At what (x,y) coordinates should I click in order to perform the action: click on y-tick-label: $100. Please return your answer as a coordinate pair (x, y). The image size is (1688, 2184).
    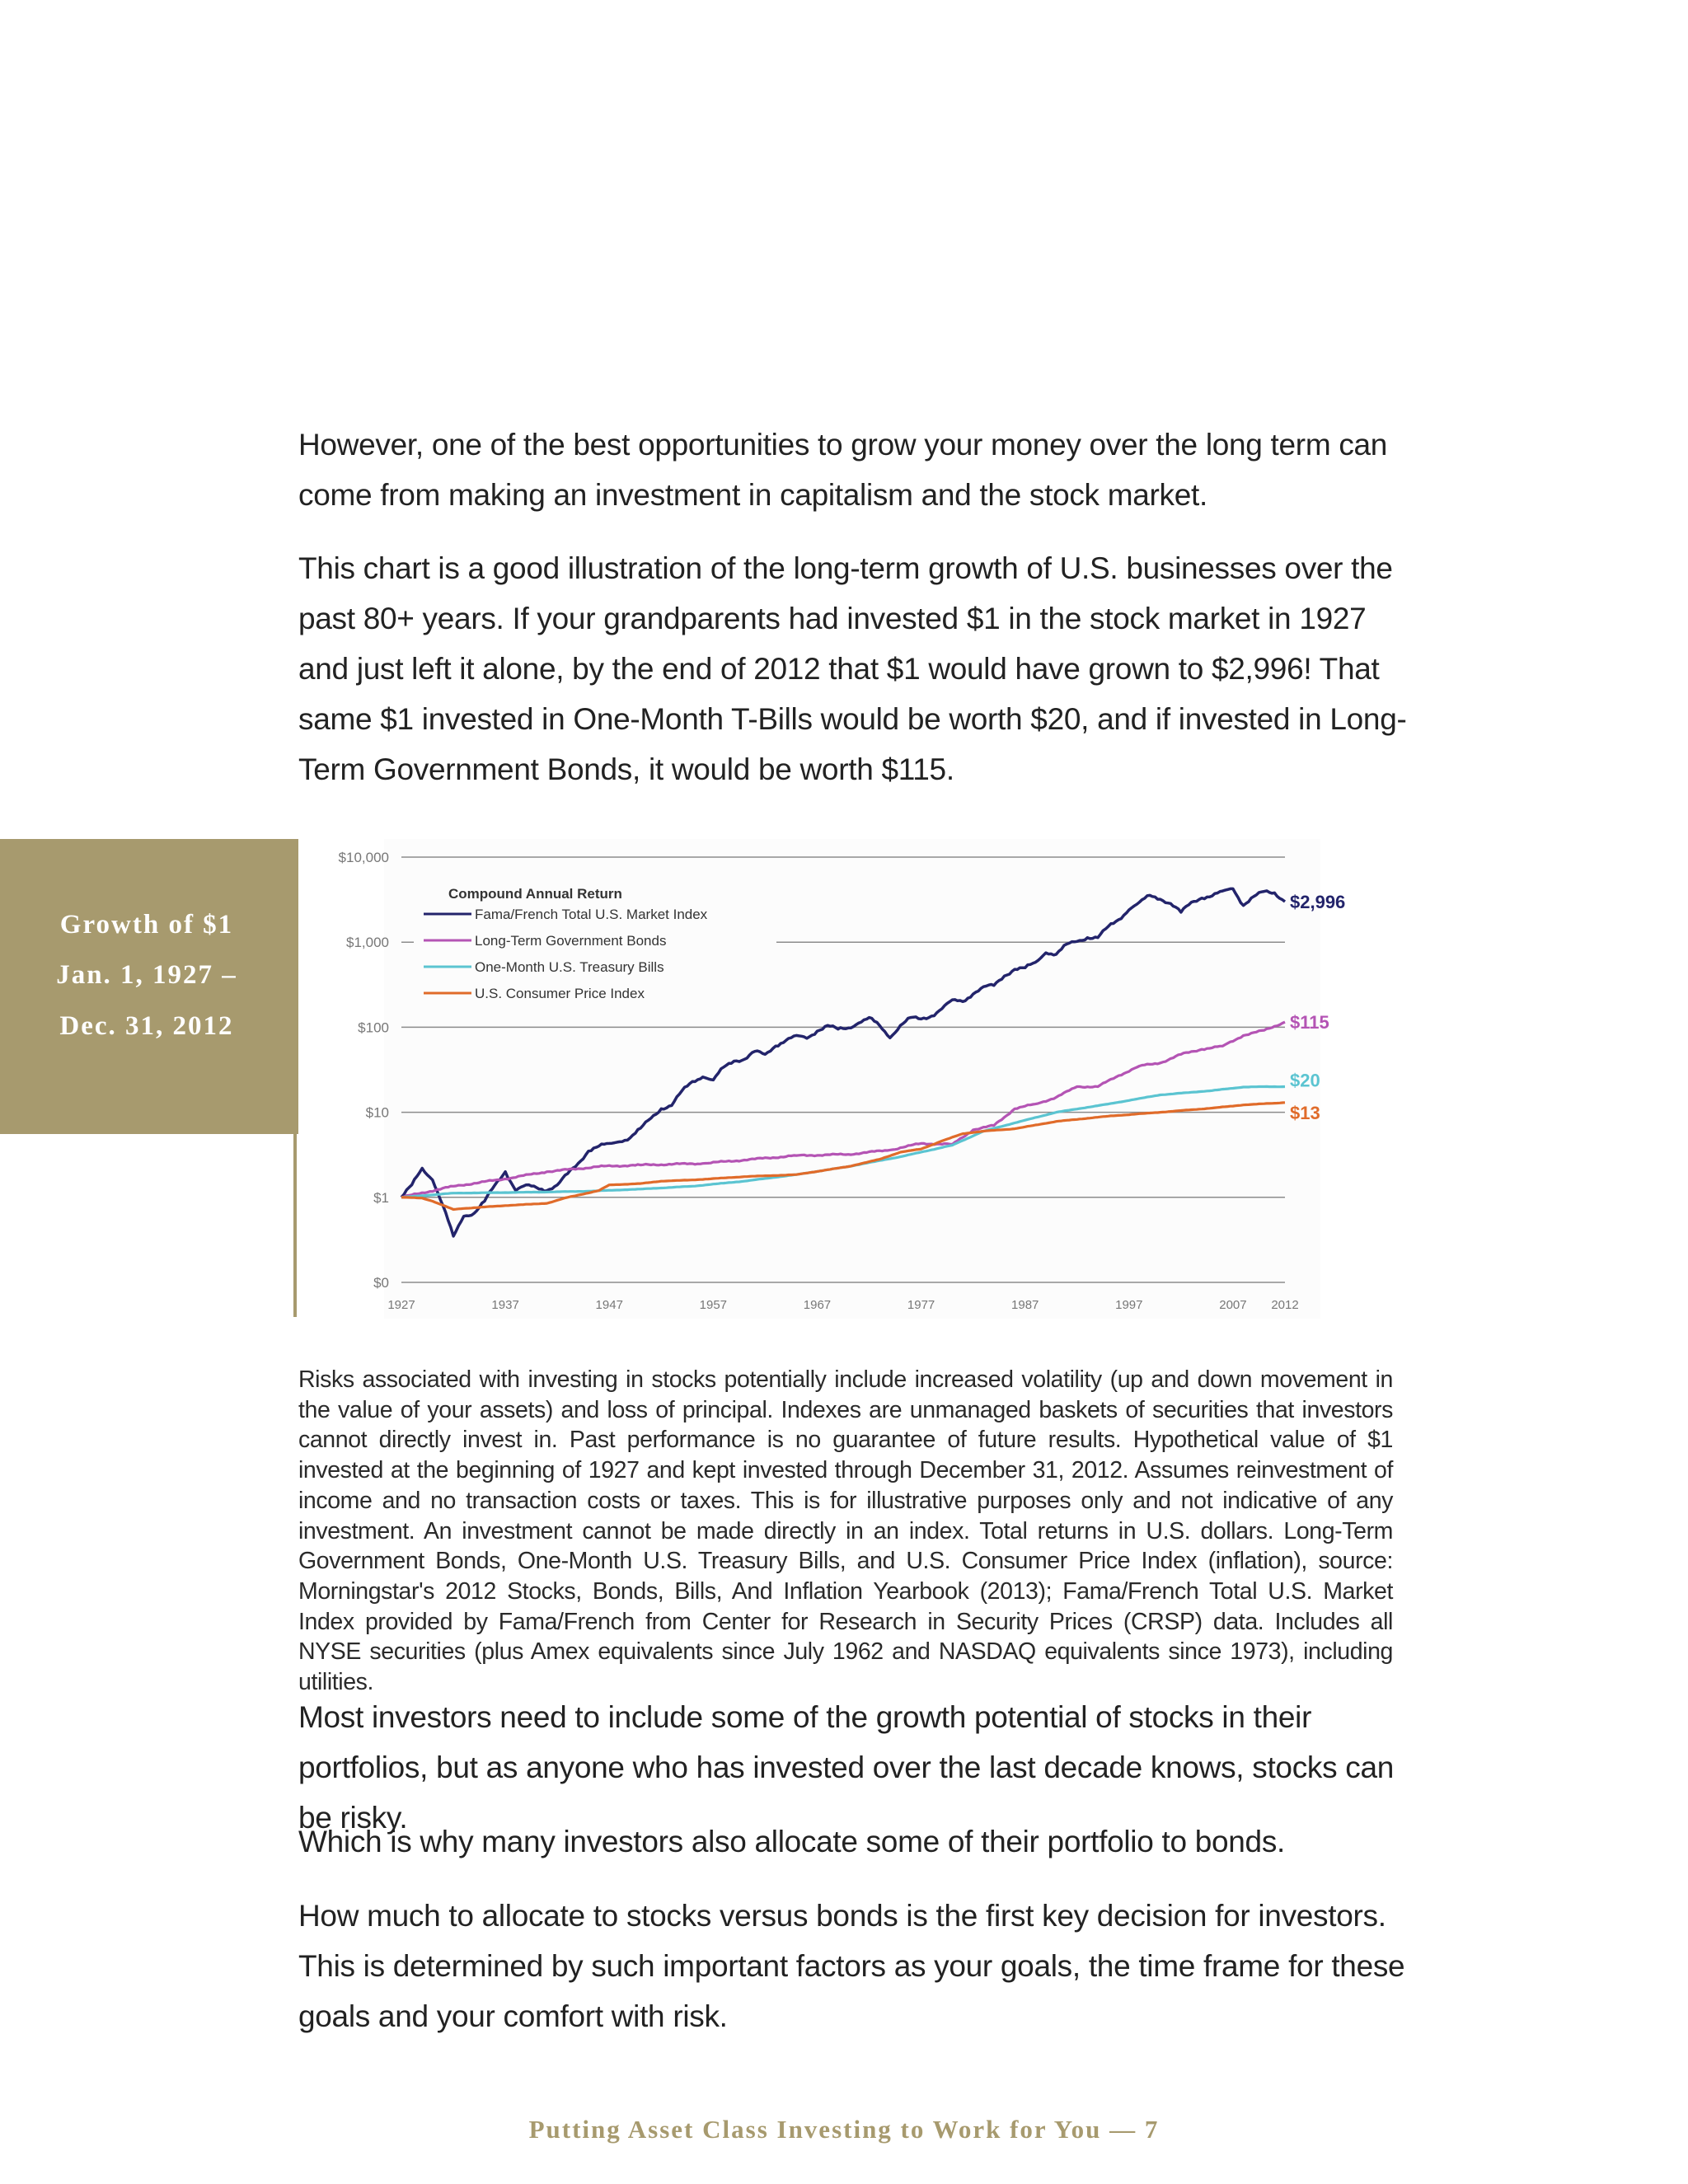
    Looking at the image, I should click on (374, 1027).